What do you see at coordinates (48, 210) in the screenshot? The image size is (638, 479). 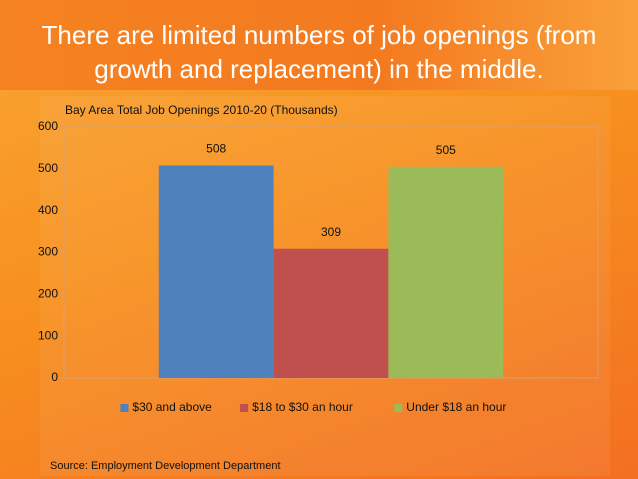 I see `y-tick-label: 400` at bounding box center [48, 210].